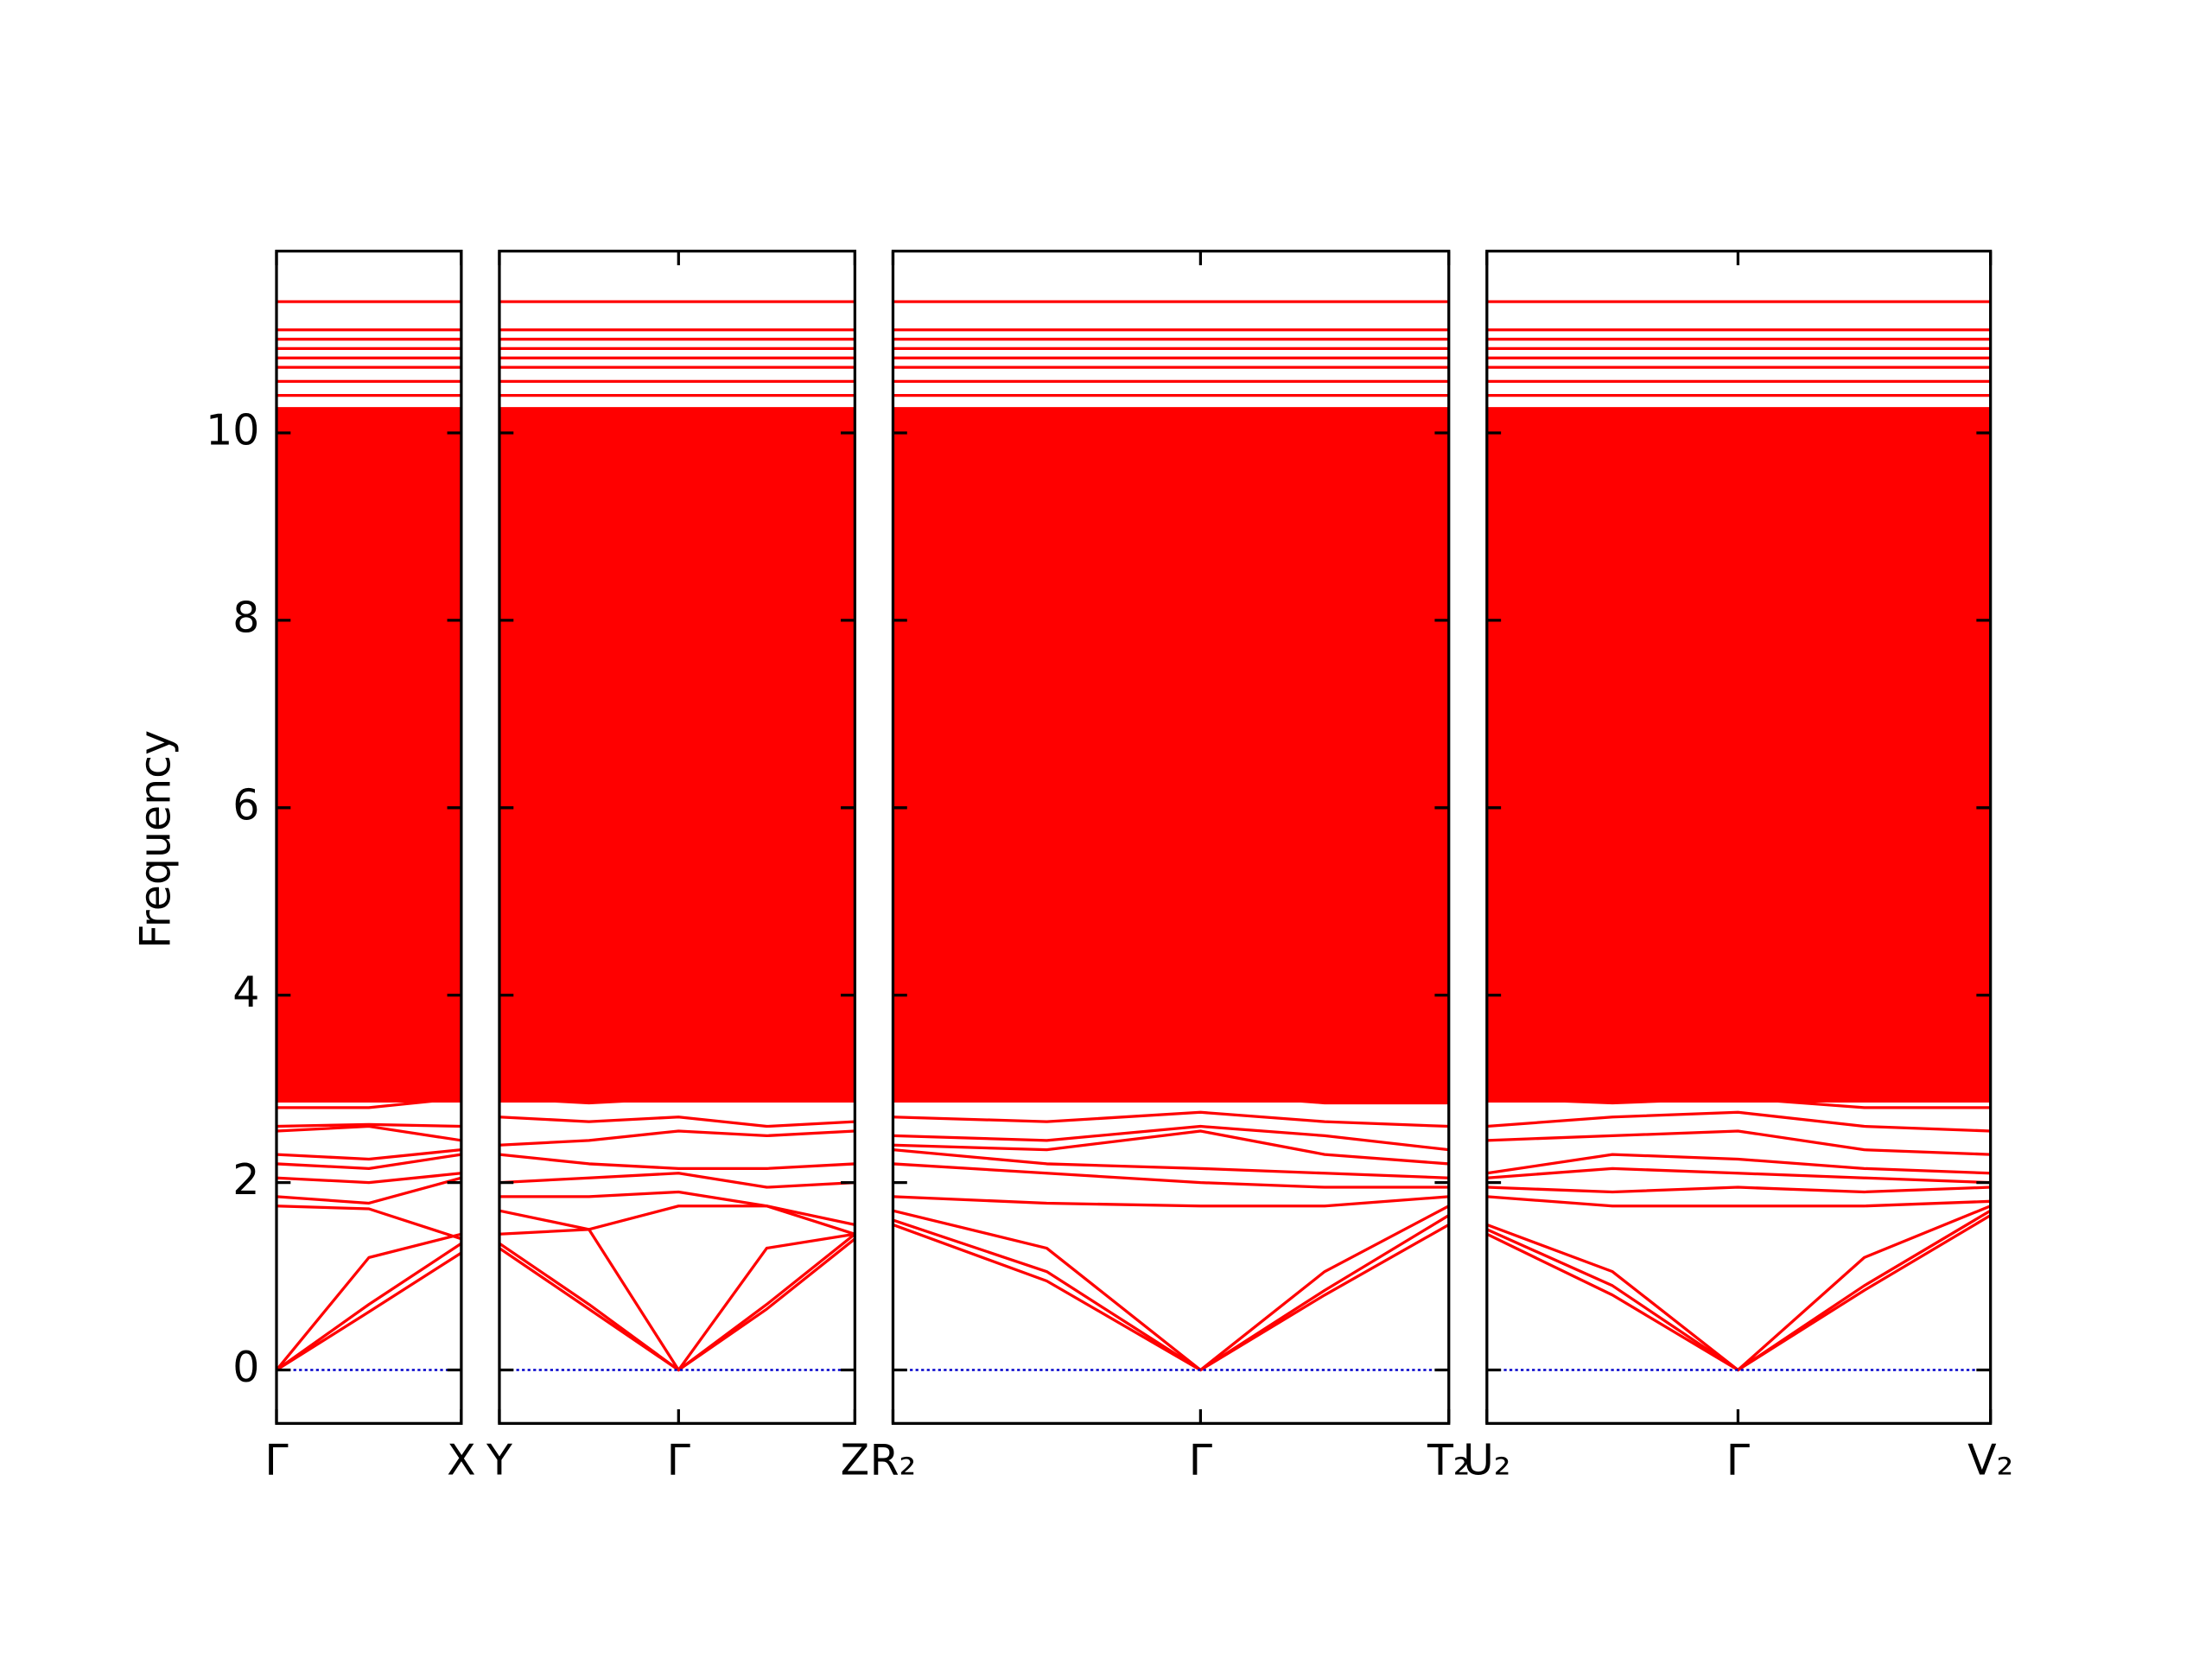 Image resolution: width=2212 pixels, height=1659 pixels. What do you see at coordinates (232, 430) in the screenshot?
I see `y-tick-label: 10` at bounding box center [232, 430].